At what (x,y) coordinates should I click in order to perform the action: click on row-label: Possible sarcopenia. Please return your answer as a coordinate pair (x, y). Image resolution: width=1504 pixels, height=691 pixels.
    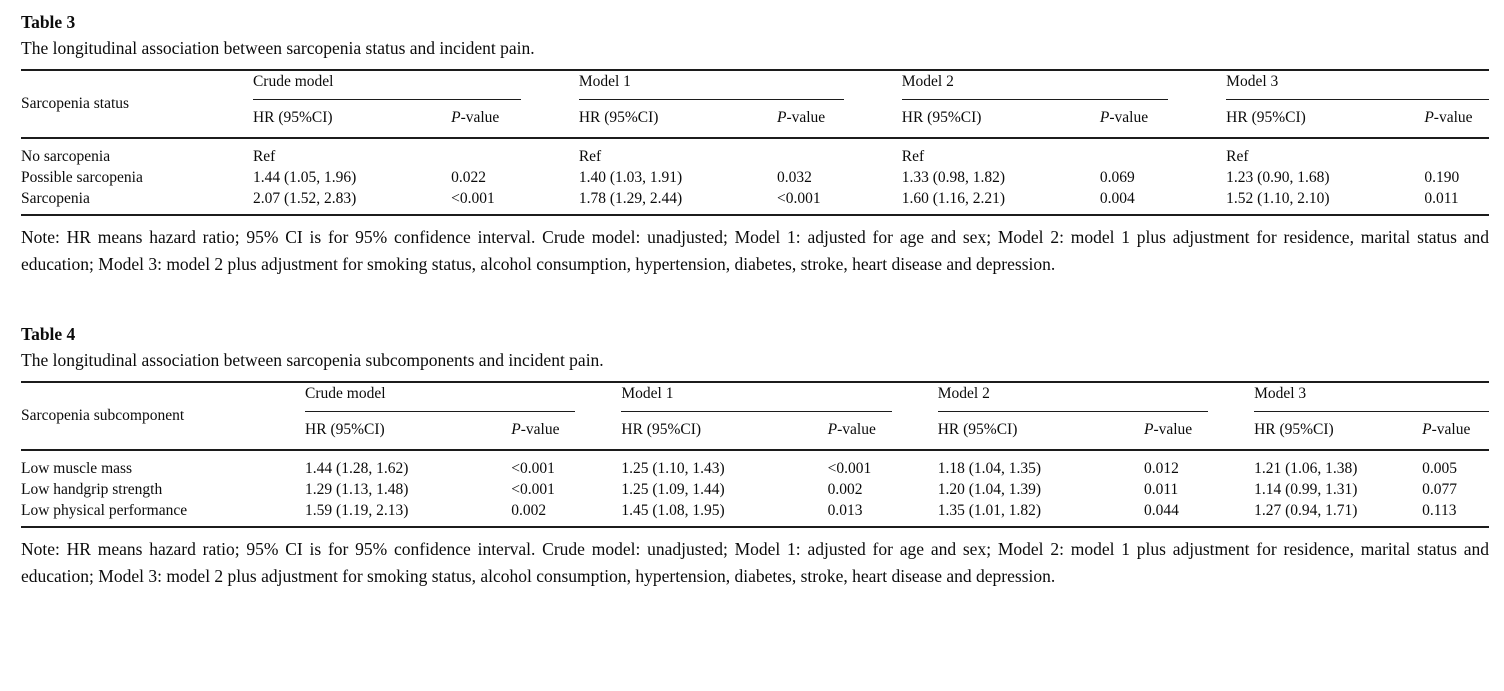
    Looking at the image, I should click on (82, 177).